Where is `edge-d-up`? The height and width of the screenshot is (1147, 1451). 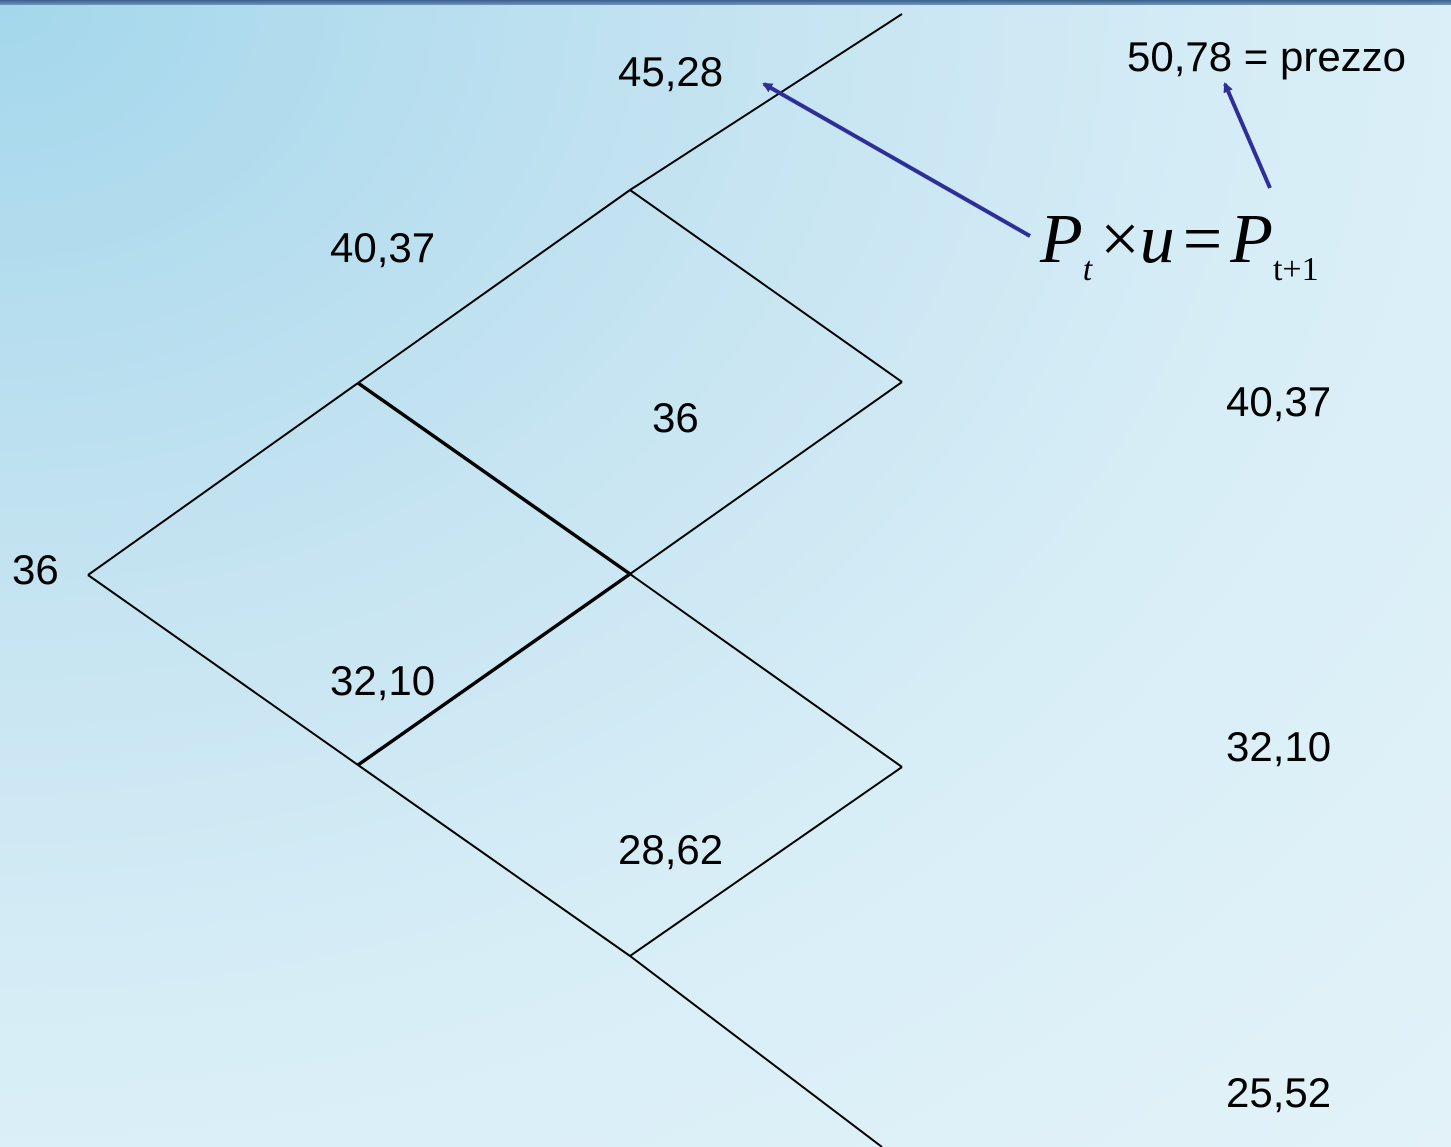 edge-d-up is located at coordinates (494, 669).